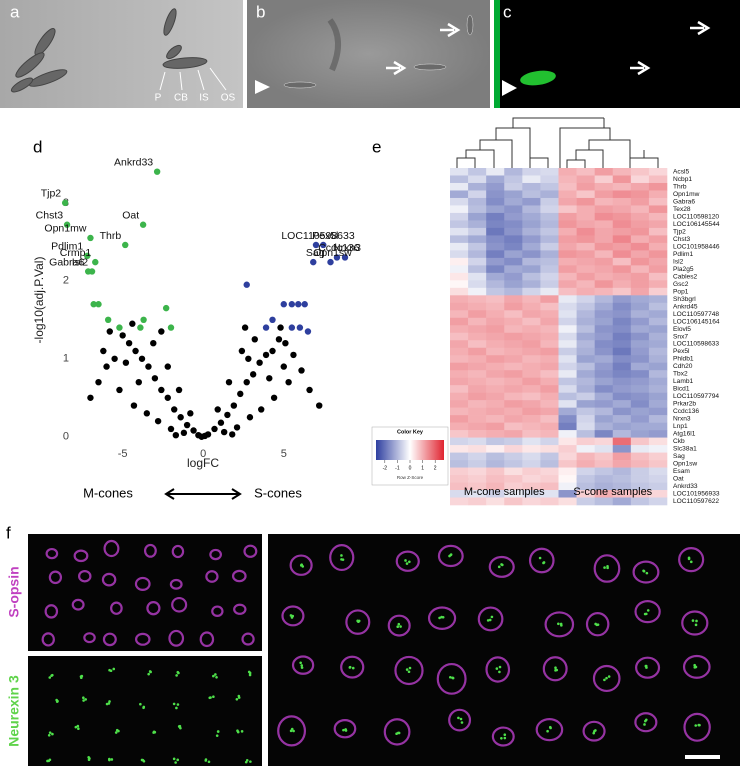 The image size is (740, 771). I want to click on point-label: Opn1mw, so click(65, 229).